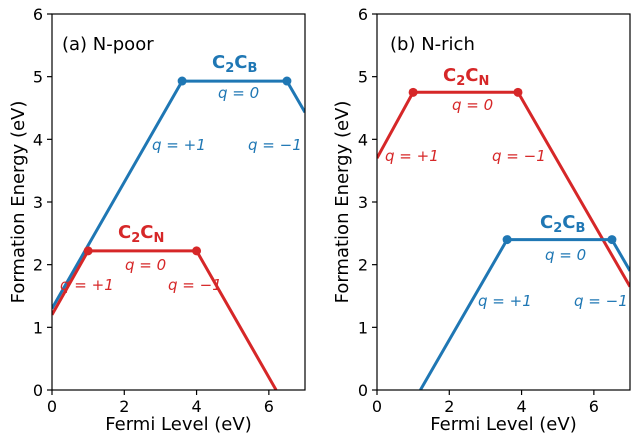 Image resolution: width=634 pixels, height=434 pixels. I want to click on panel-label: (b) N-rich, so click(432, 44).